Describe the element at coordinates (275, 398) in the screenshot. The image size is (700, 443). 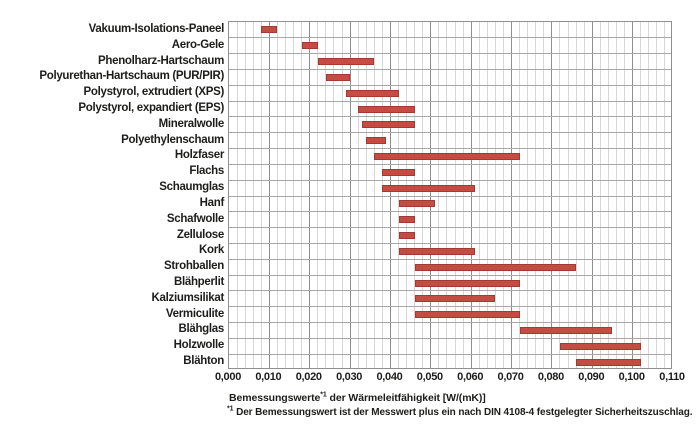
I see `x-axis-title-main: Bemessungswerte` at that location.